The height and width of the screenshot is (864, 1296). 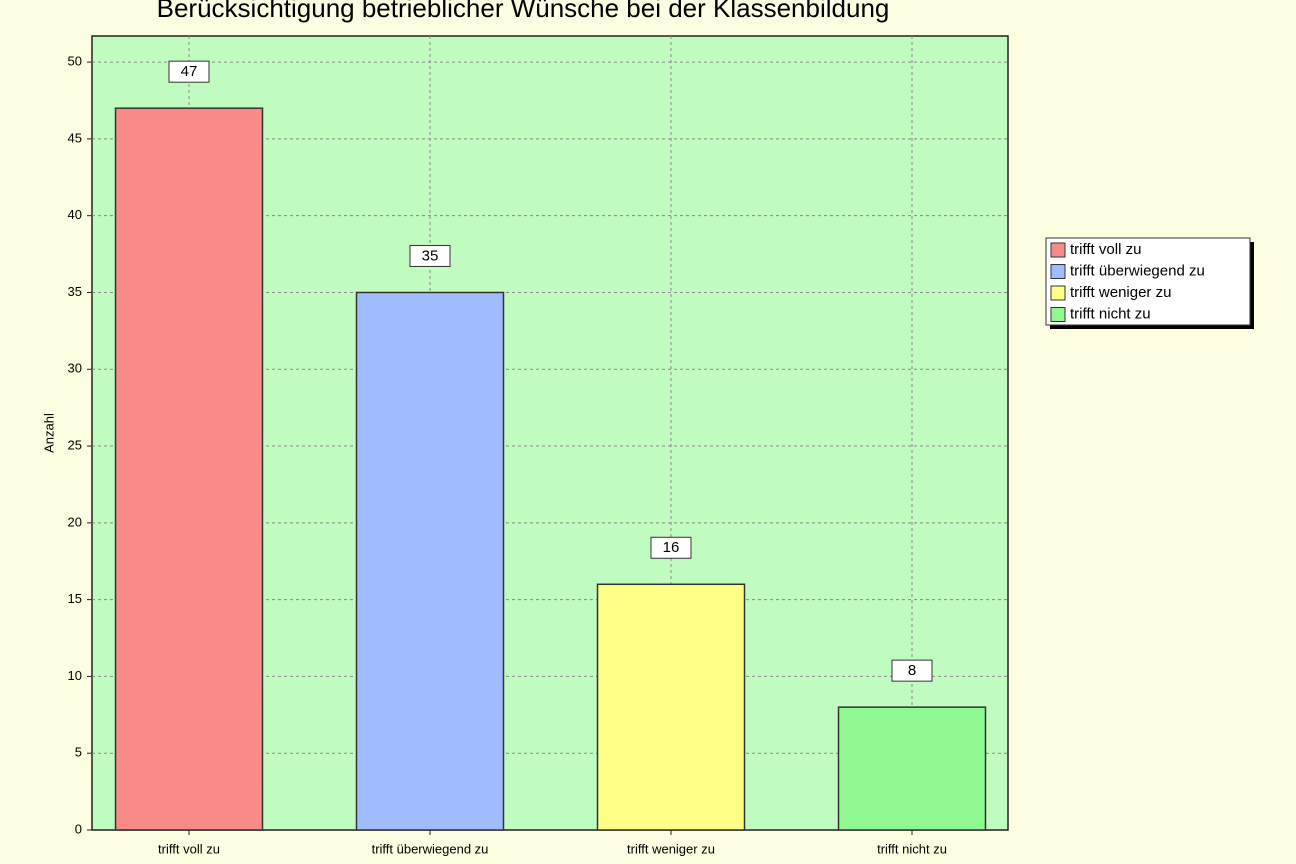 What do you see at coordinates (1105, 249) in the screenshot?
I see `legend-label: trifft voll zu` at bounding box center [1105, 249].